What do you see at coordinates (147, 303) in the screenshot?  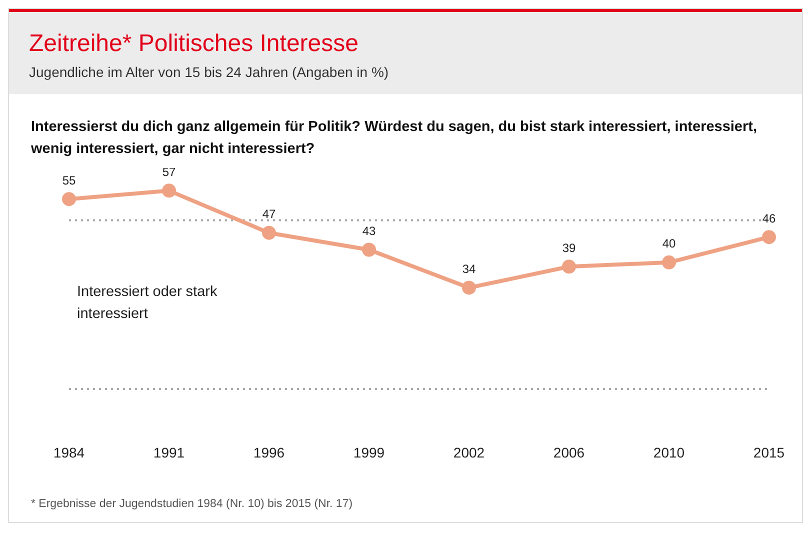 I see `text: Interessiert oder stark interessiert` at bounding box center [147, 303].